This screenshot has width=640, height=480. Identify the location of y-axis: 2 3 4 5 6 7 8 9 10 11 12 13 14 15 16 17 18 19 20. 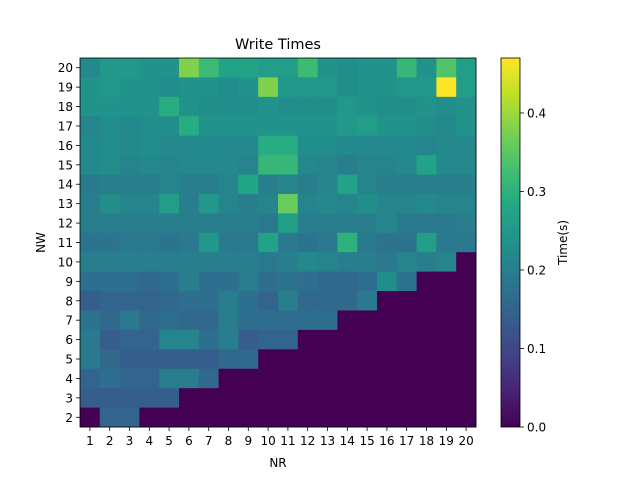
(69, 243).